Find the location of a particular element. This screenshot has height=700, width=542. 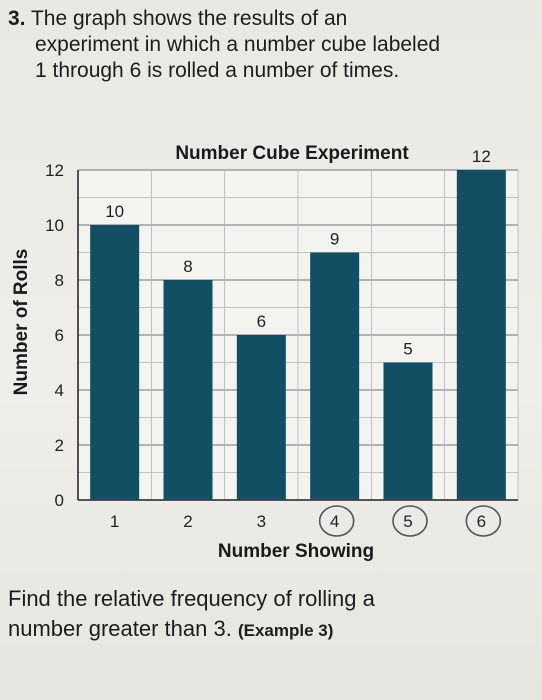

x-tick-label: 4 is located at coordinates (334, 521).